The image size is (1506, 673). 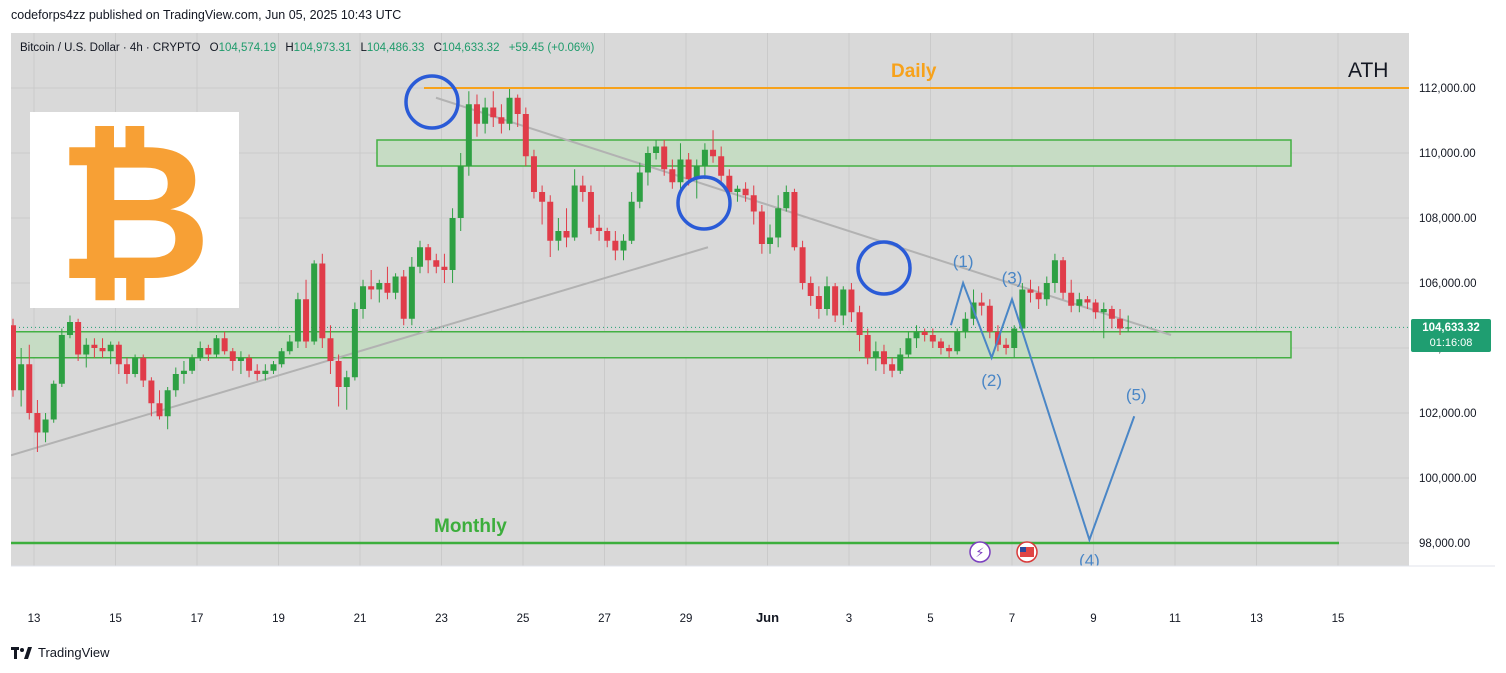 I want to click on time-axis-bg, so click(x=753, y=599).